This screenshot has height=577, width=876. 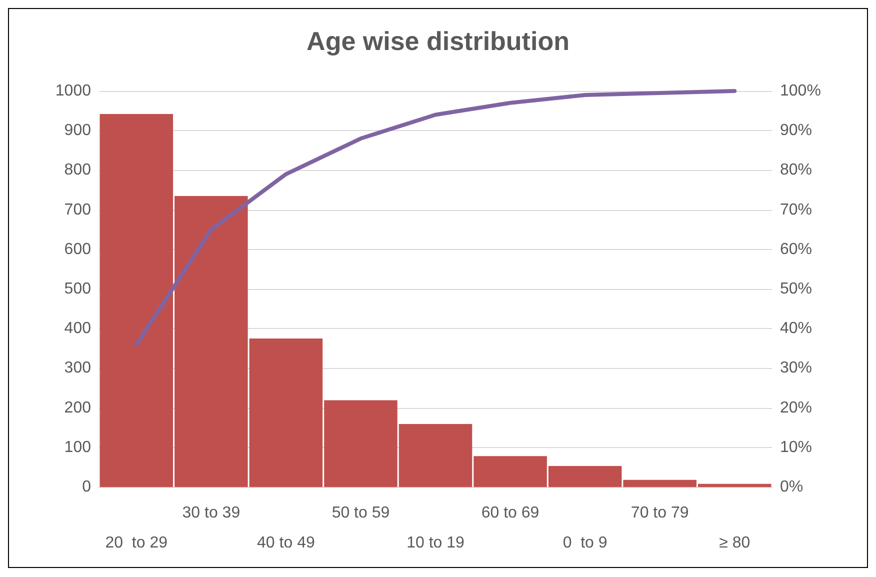 What do you see at coordinates (361, 513) in the screenshot?
I see `x-tick-label: 50 to 59` at bounding box center [361, 513].